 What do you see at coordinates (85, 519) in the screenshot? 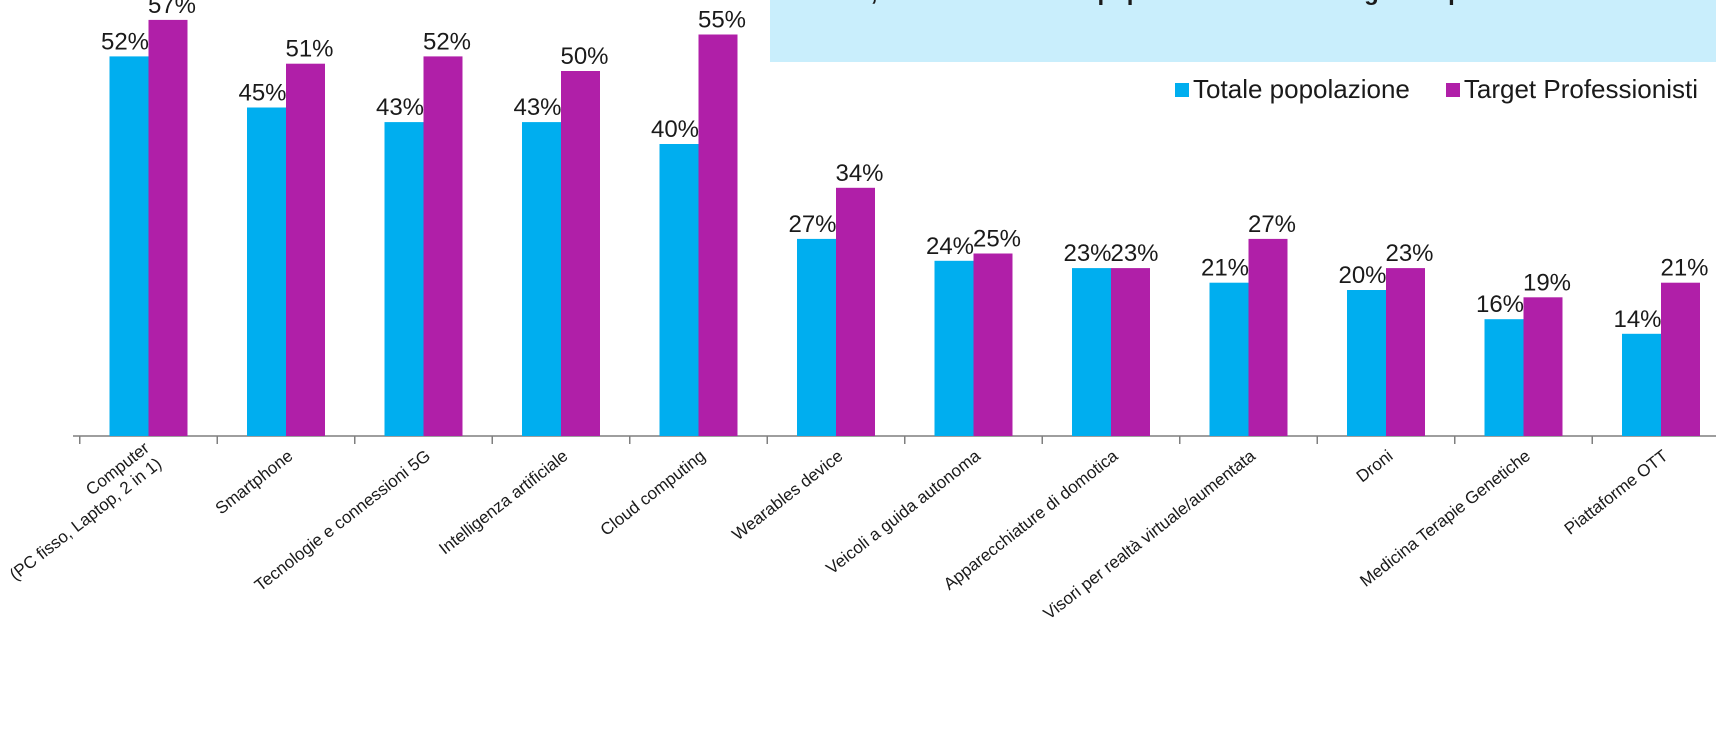
I see `x-tick-label-line: (PC fisso, Laptop, 2 in 1)` at bounding box center [85, 519].